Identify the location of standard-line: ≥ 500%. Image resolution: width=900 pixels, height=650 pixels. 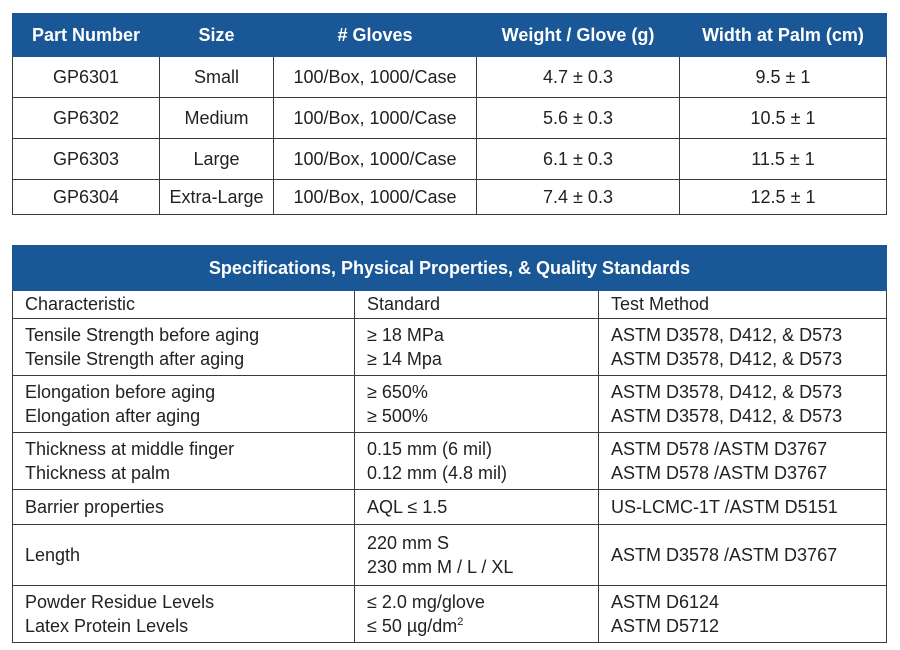
(397, 416).